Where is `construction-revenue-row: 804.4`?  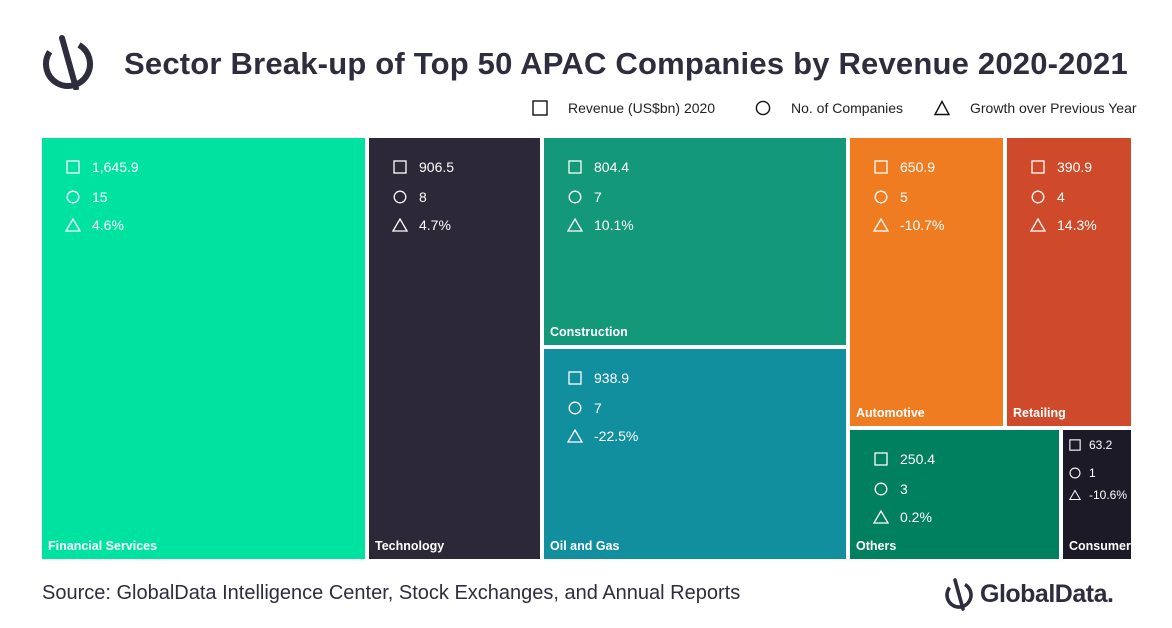
construction-revenue-row: 804.4 is located at coordinates (597, 167).